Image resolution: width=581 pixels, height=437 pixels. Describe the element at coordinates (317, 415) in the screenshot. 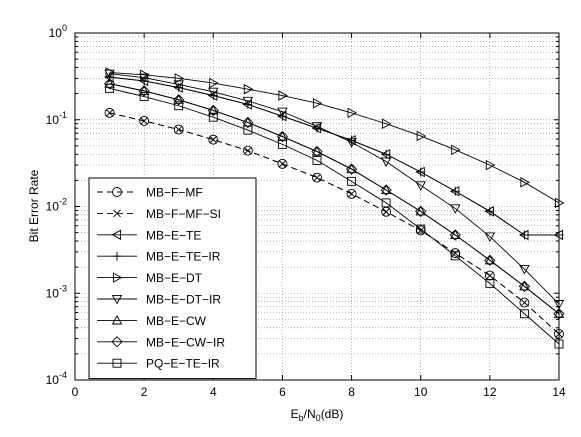

I see `x-axis-label: Eb/N0(dB)` at that location.